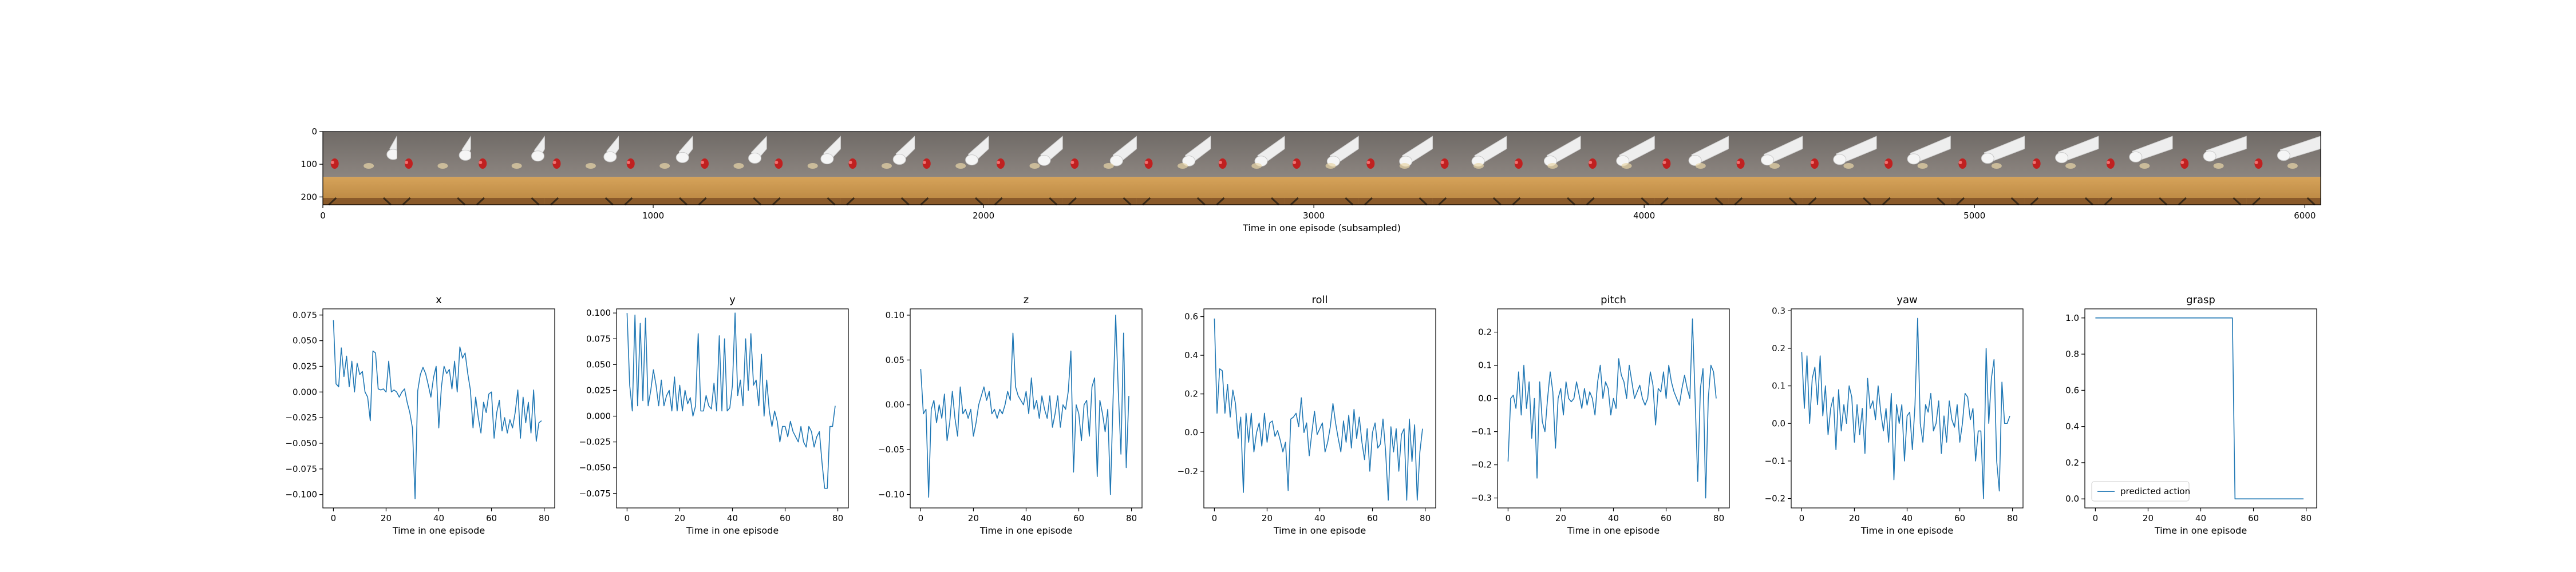 This screenshot has height=572, width=2576. I want to click on ytick-label: −0.025, so click(301, 417).